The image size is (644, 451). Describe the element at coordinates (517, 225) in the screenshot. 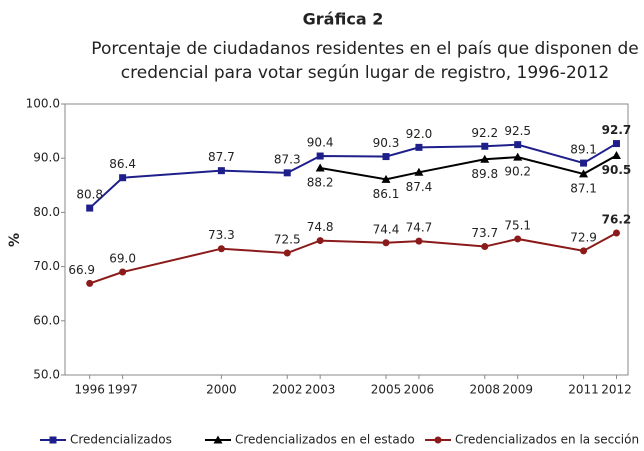

I see `data-label: 75.1` at that location.